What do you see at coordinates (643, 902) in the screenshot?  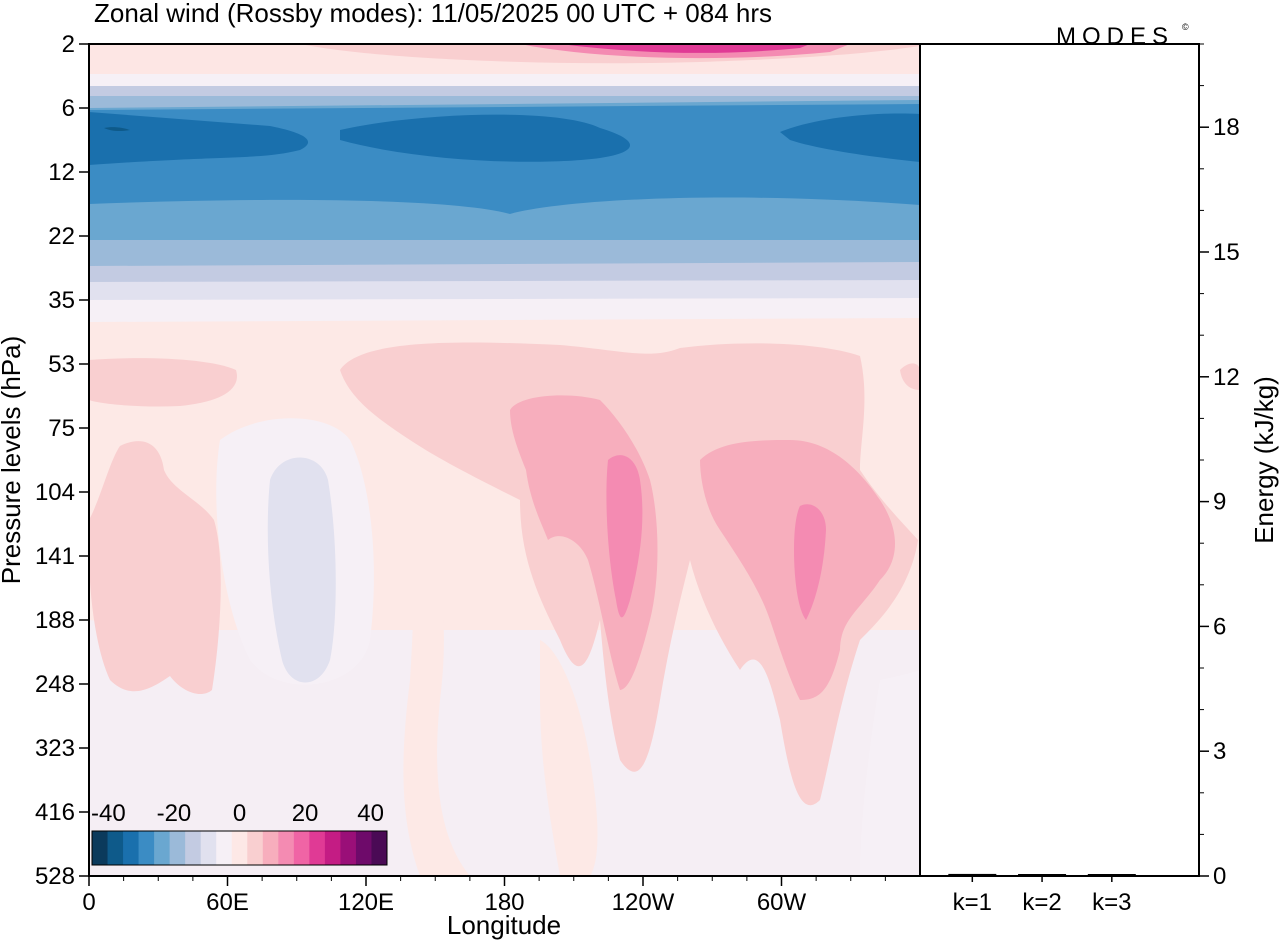 I see `x-tick-label: 120W` at bounding box center [643, 902].